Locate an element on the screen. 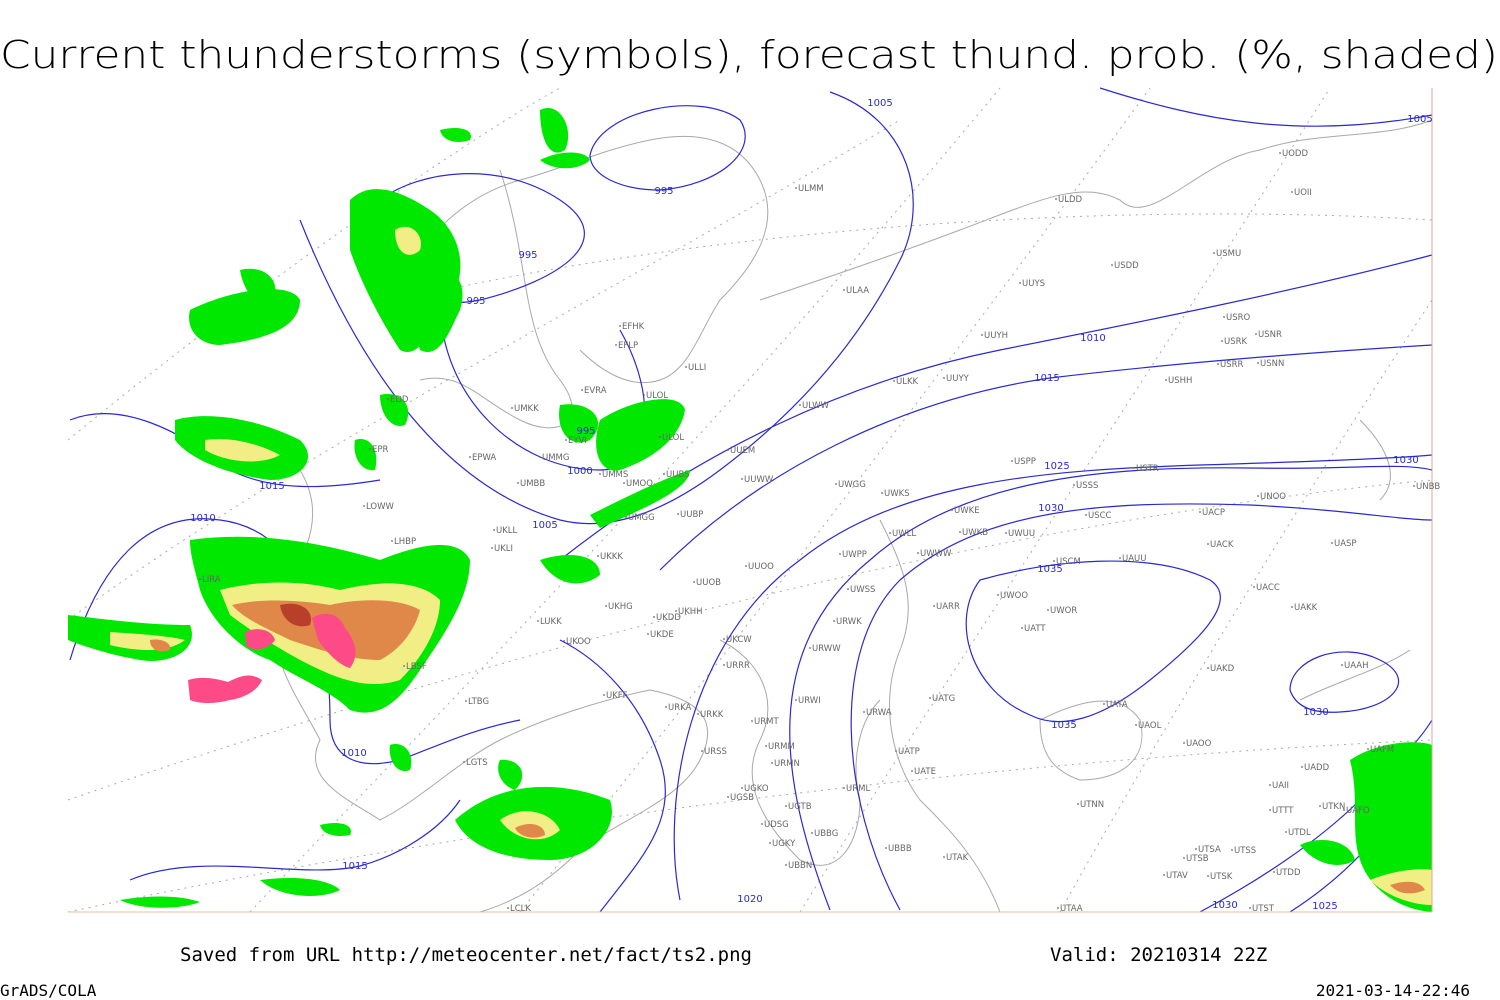 The image size is (1500, 1000). station-label: UKKK is located at coordinates (611, 557).